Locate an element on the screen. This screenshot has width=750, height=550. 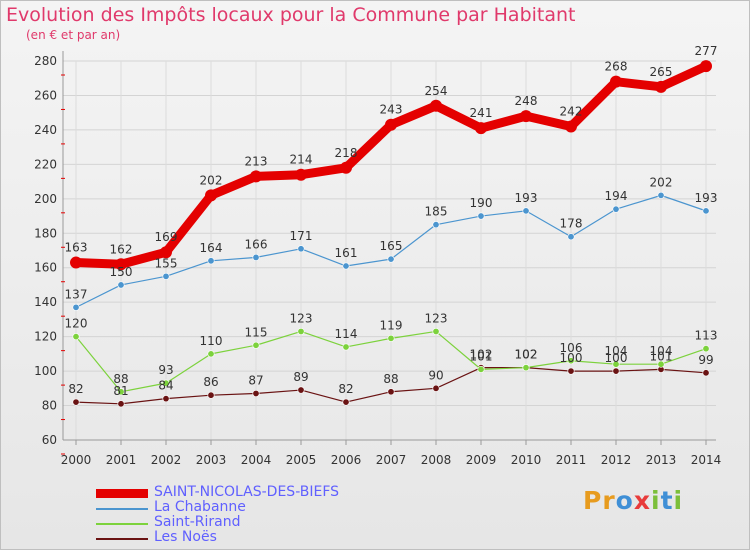
data-label: 161 is located at coordinates (346, 253).